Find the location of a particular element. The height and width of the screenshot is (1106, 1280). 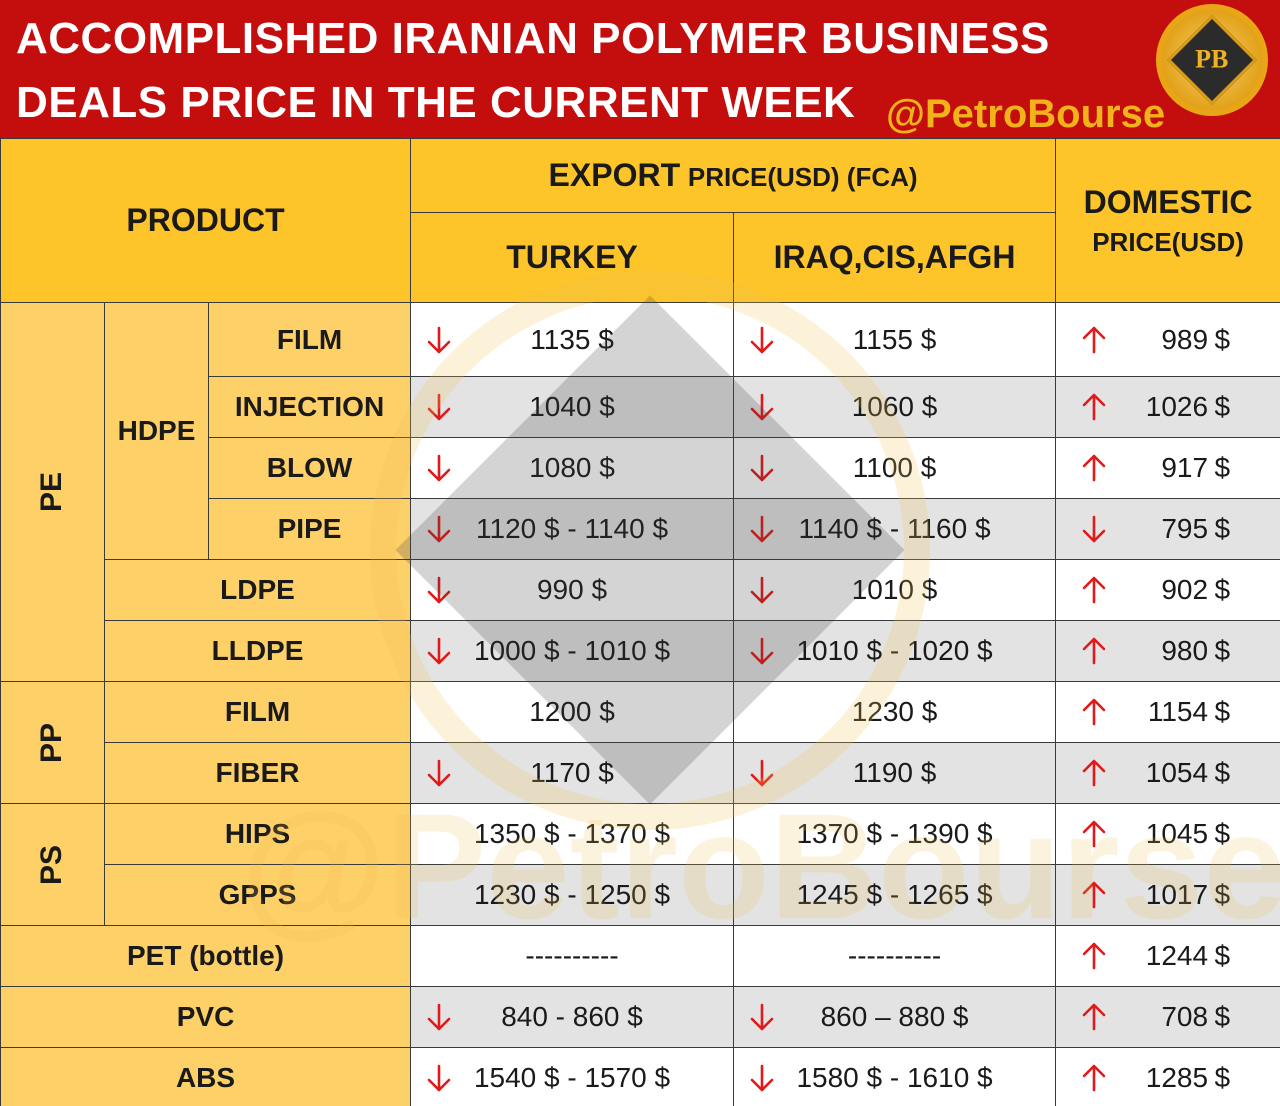

domestic-price-cell: 1017 $ is located at coordinates (1167, 895).